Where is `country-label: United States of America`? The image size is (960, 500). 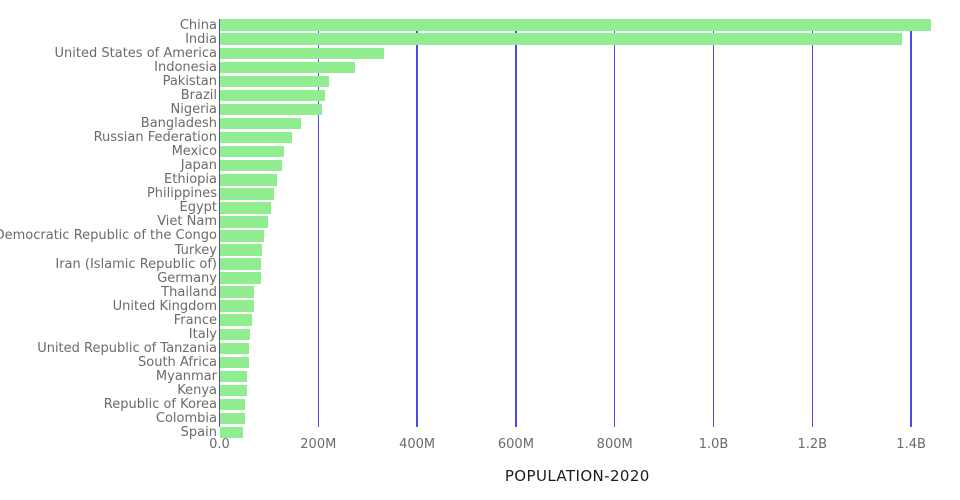
country-label: United States of America is located at coordinates (135, 53).